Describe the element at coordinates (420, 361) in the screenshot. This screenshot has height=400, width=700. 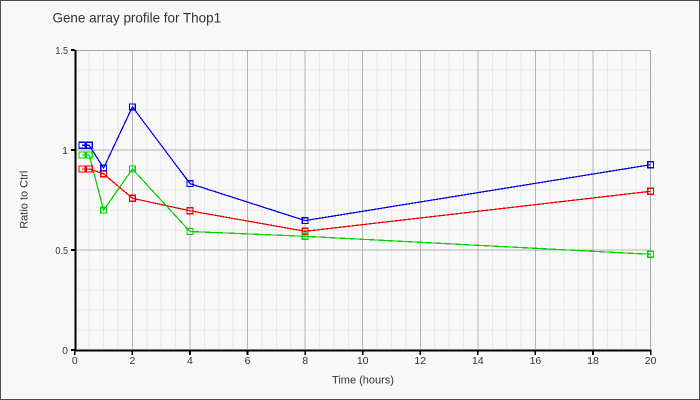
I see `svg-text: 12` at that location.